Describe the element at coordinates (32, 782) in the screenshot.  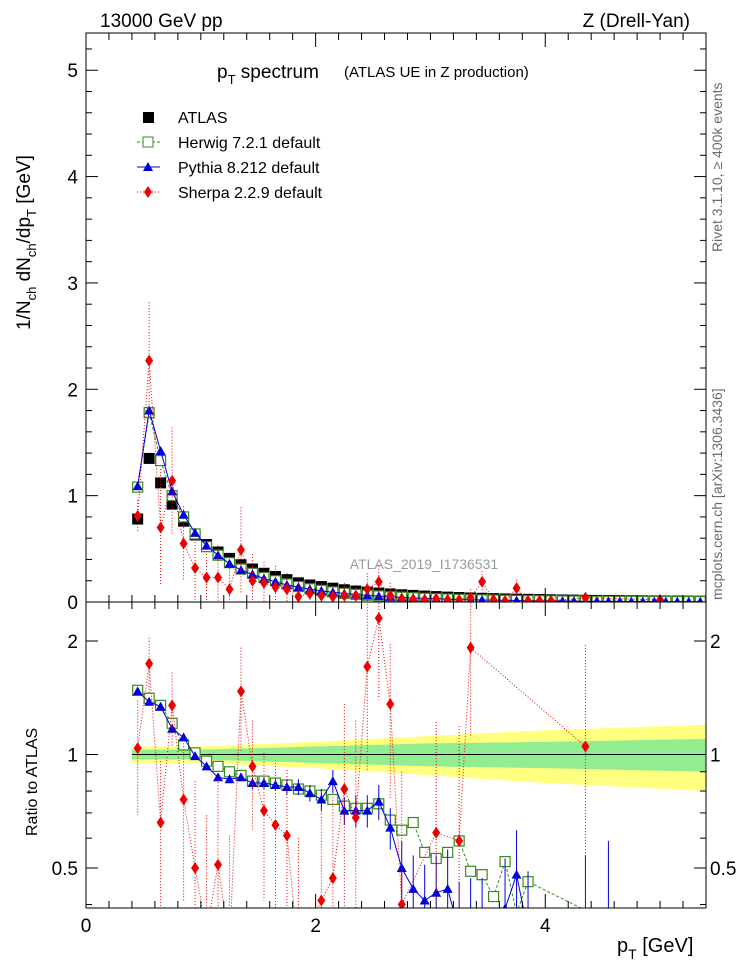
I see `ratio-y-axis-label: Ratio to ATLAS` at that location.